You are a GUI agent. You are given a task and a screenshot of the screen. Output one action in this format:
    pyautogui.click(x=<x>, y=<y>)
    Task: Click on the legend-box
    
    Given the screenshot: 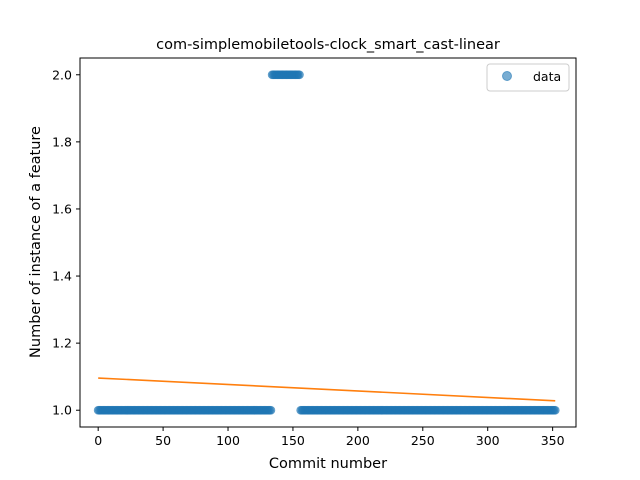 What is the action you would take?
    pyautogui.click(x=528, y=77)
    